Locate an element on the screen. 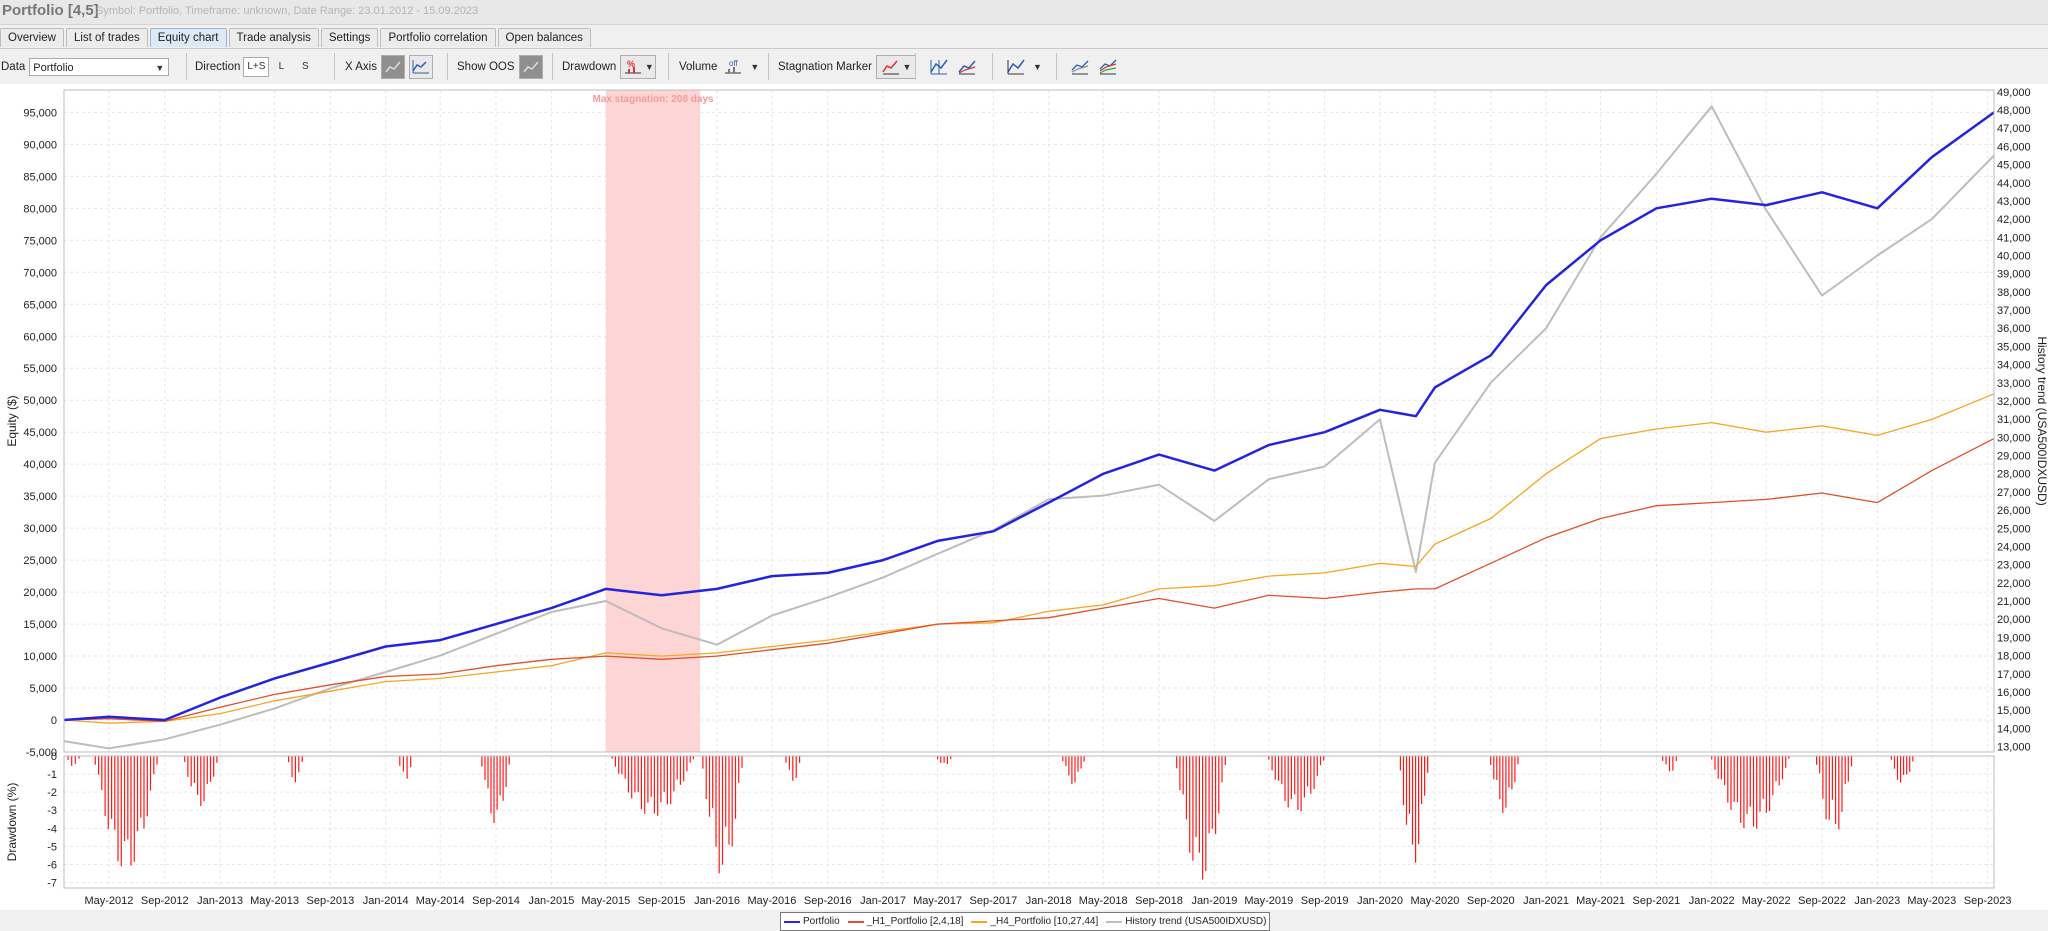 This screenshot has height=931, width=2048. y-tick-label: 55,000 is located at coordinates (40, 369).